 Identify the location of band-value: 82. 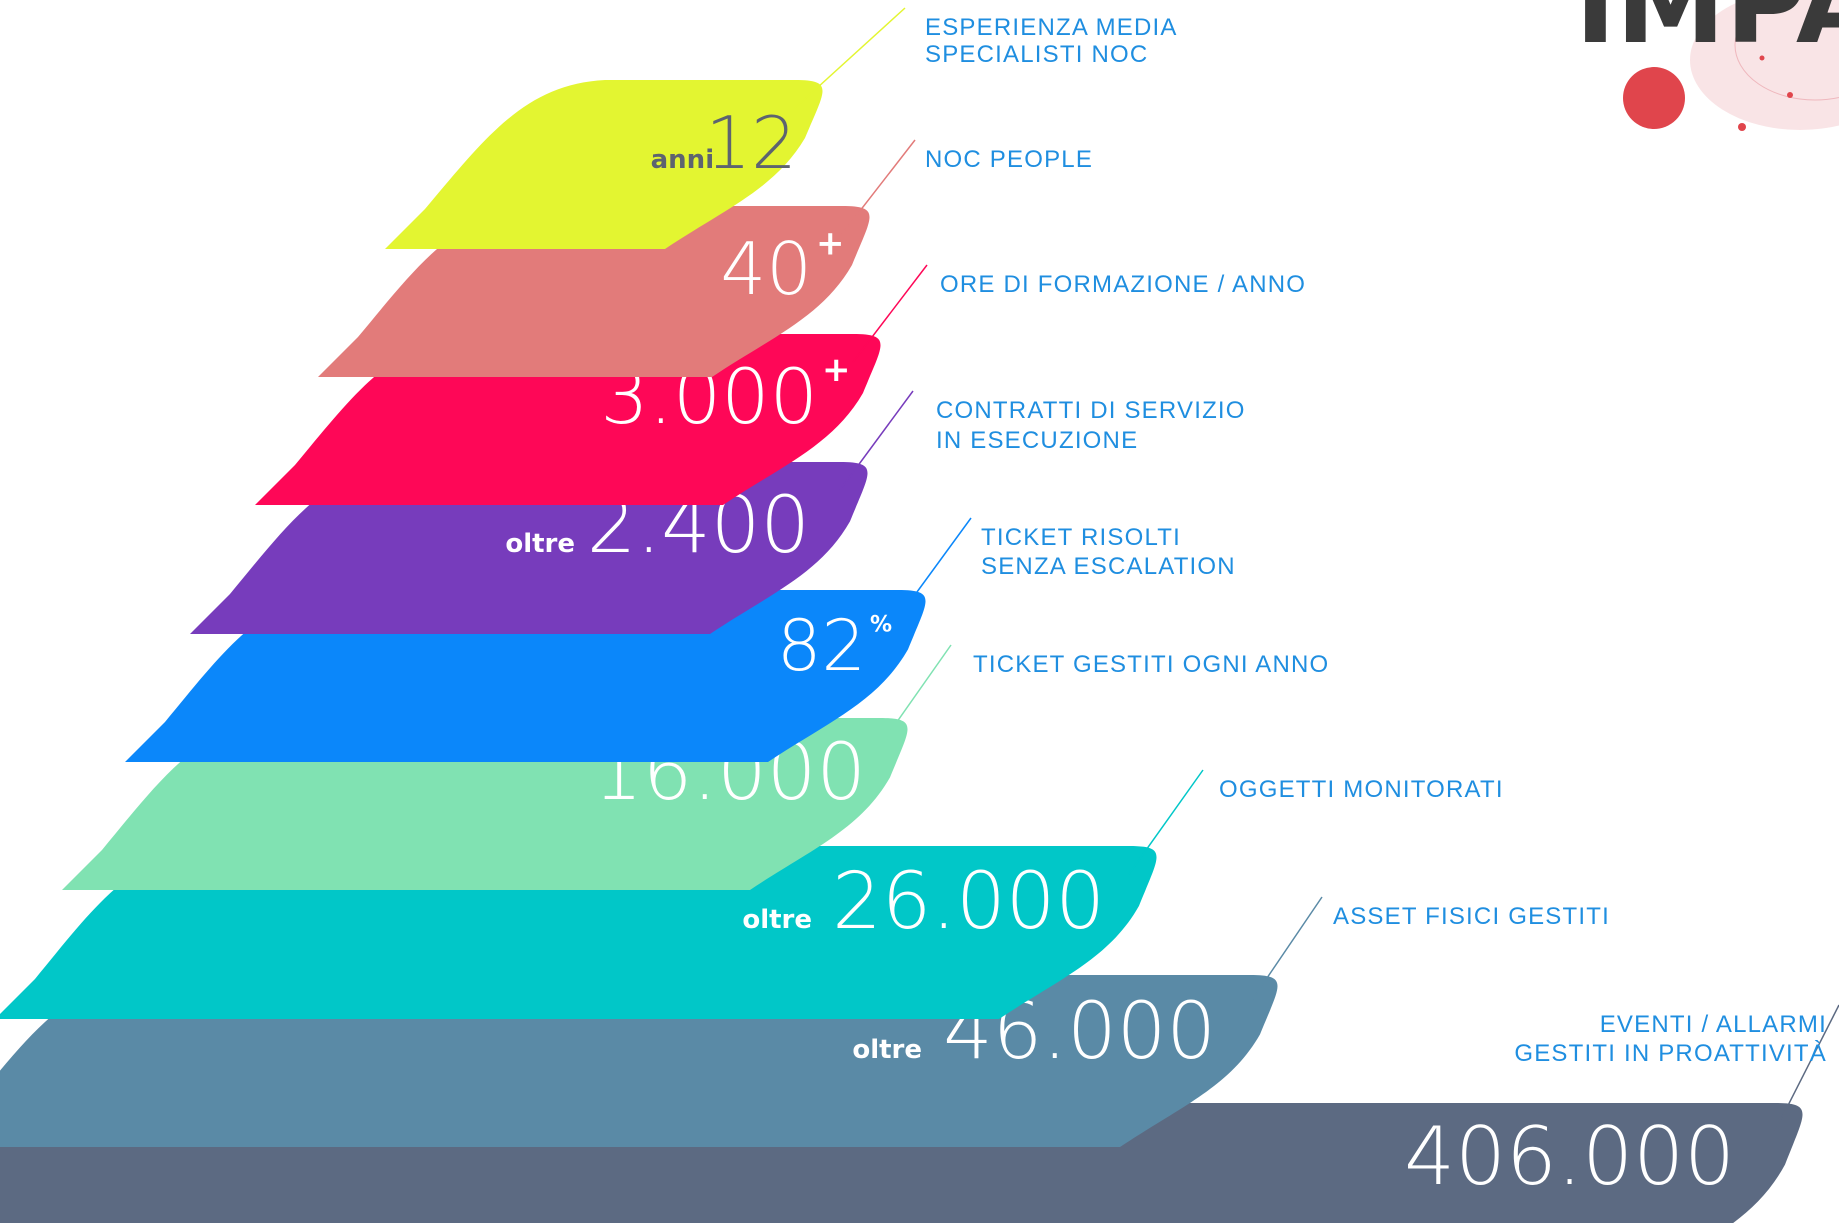
(821, 646).